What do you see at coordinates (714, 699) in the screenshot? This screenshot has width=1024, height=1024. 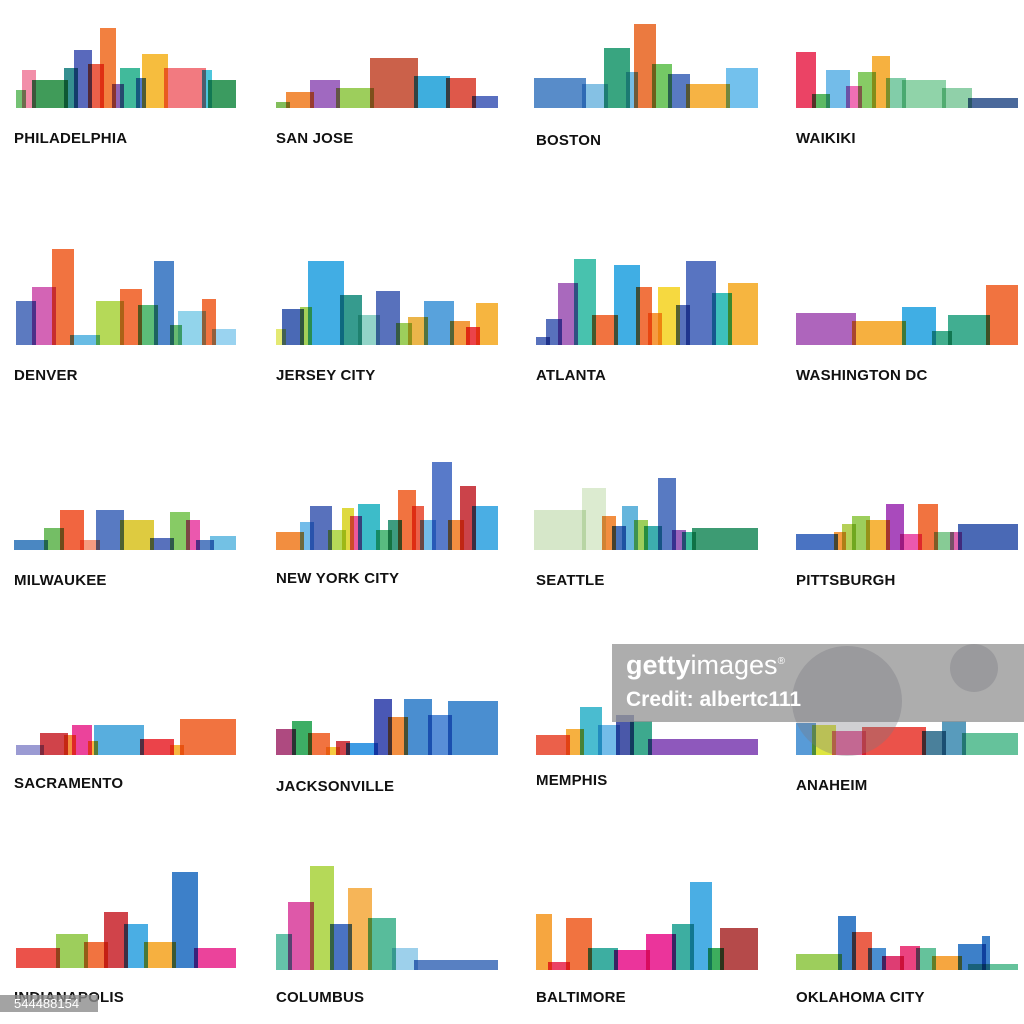 I see `credit-text: Credit: albertc111` at bounding box center [714, 699].